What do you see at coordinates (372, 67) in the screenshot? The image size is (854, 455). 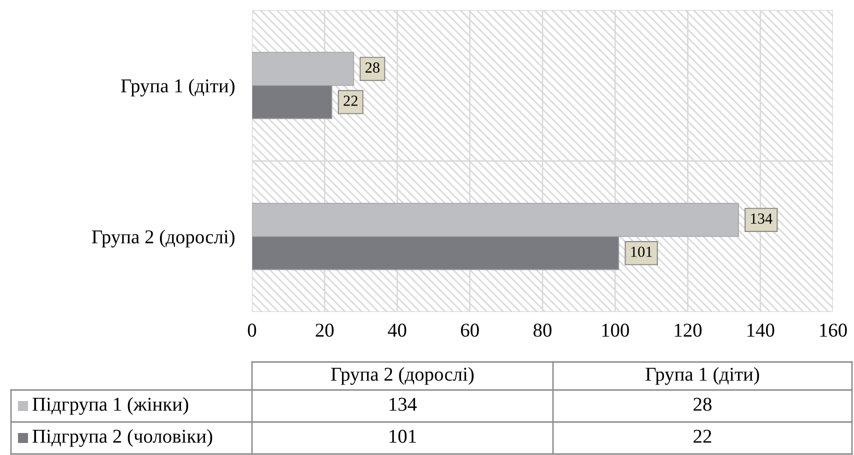 I see `data-label: 28` at bounding box center [372, 67].